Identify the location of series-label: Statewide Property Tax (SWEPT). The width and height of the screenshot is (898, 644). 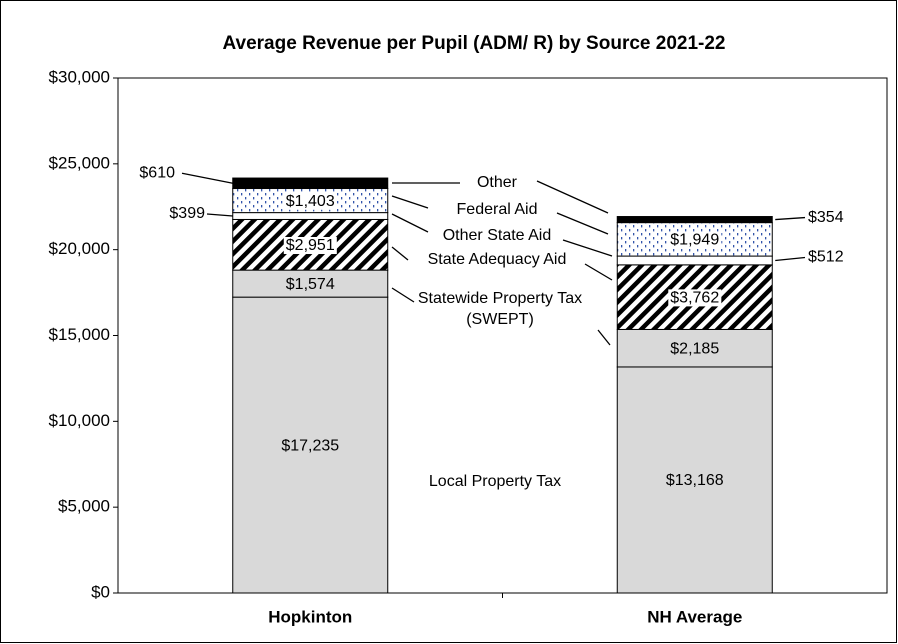
(500, 309).